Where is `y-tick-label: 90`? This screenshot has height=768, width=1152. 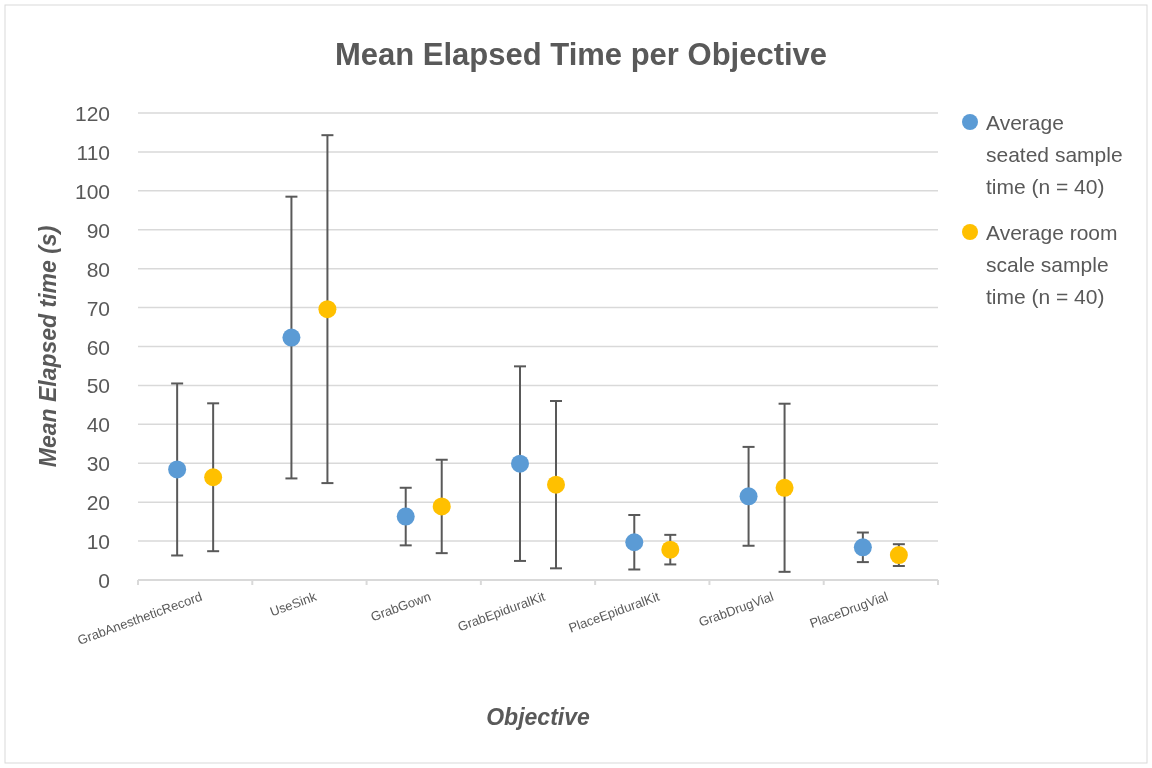 y-tick-label: 90 is located at coordinates (98, 230).